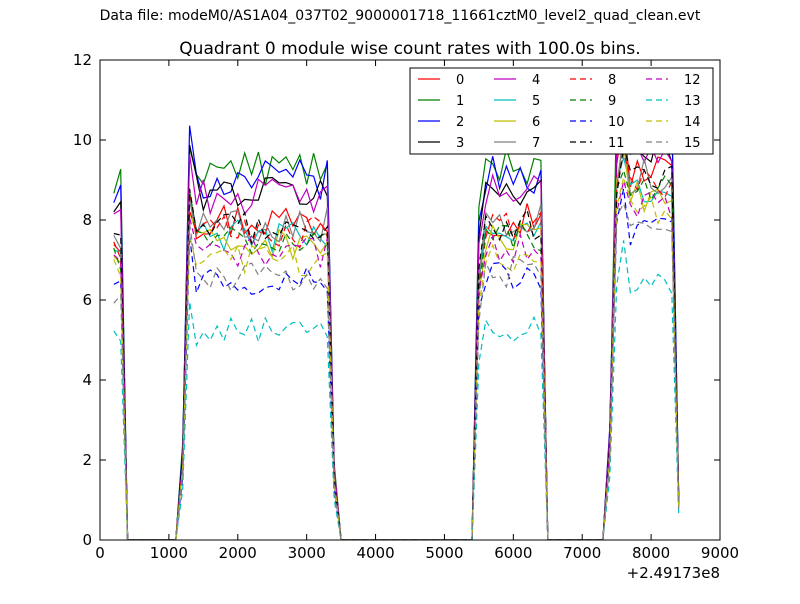  Describe the element at coordinates (612, 80) in the screenshot. I see `legend-label-8: 8` at that location.